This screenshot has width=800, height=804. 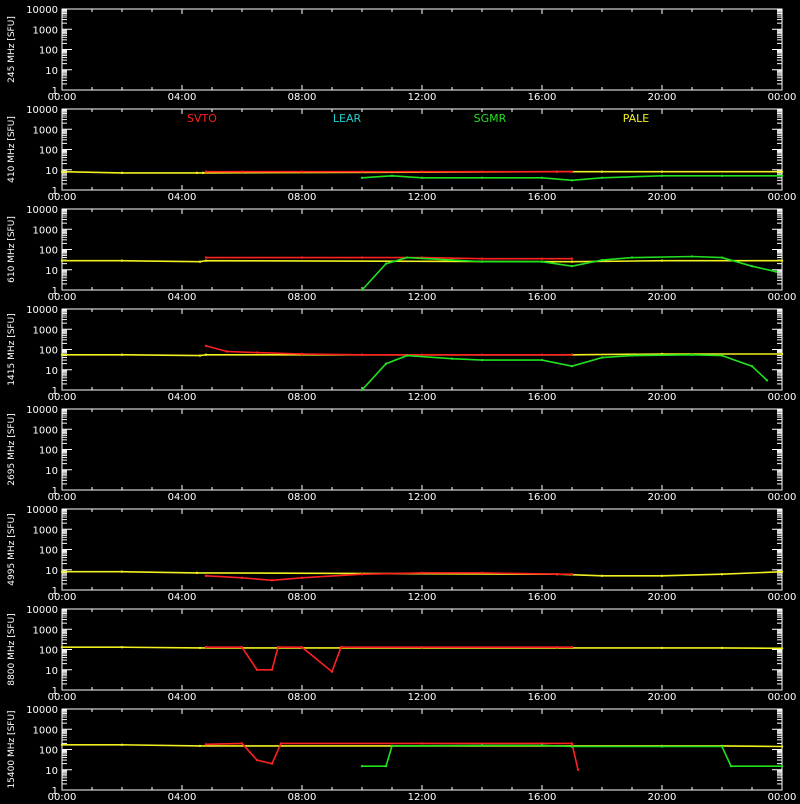 What do you see at coordinates (422, 97) in the screenshot?
I see `x-tick-label: 12:00` at bounding box center [422, 97].